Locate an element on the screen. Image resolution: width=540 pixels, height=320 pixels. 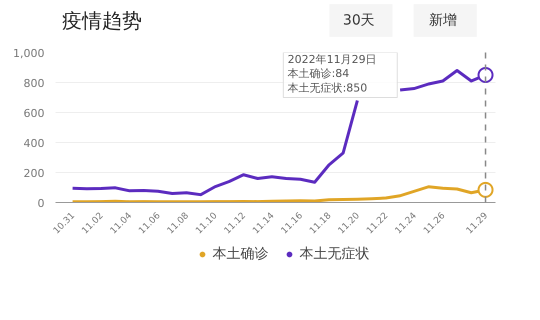
text: 30天 is located at coordinates (358, 20).